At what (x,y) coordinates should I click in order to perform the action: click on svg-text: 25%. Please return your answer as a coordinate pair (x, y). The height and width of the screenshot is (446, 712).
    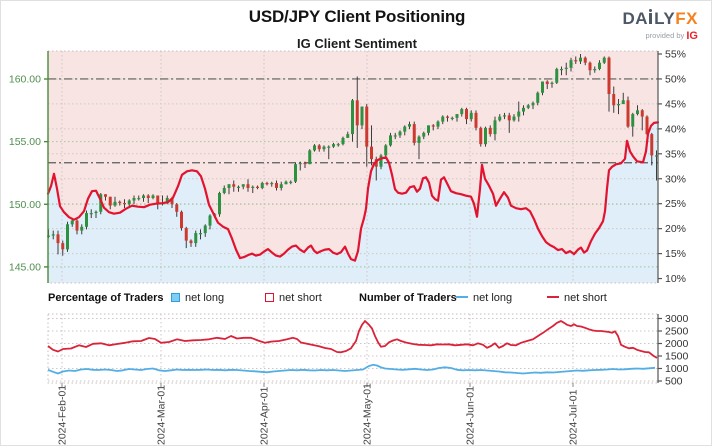
    Looking at the image, I should click on (675, 204).